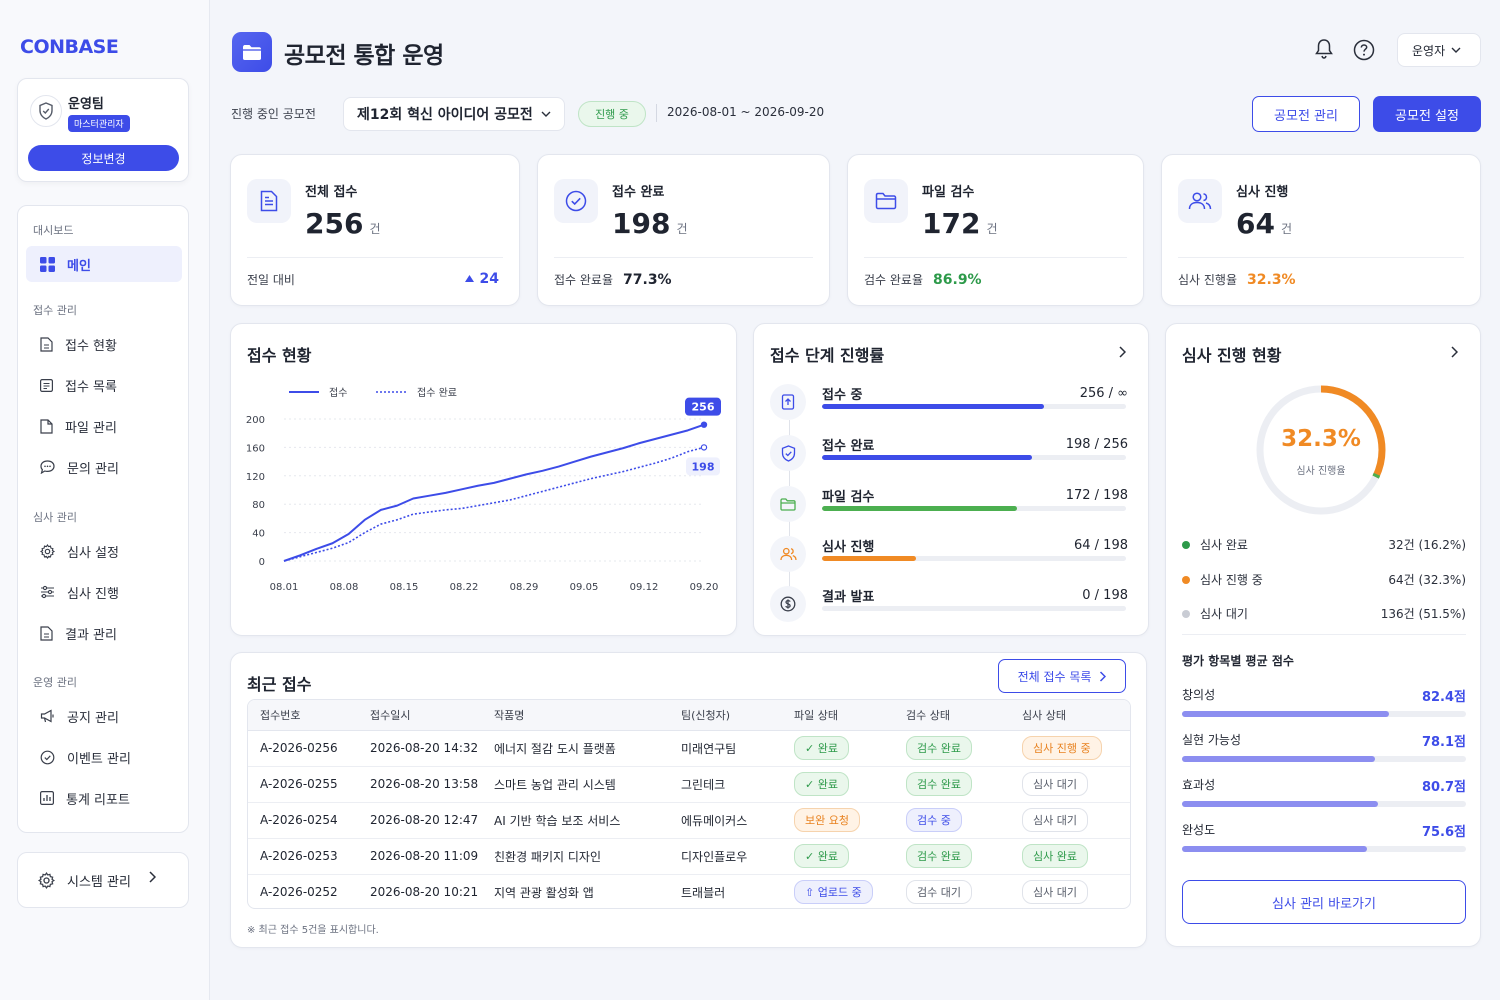  What do you see at coordinates (1427, 114) in the screenshot?
I see `contest-settings-button: 공모전 설정` at bounding box center [1427, 114].